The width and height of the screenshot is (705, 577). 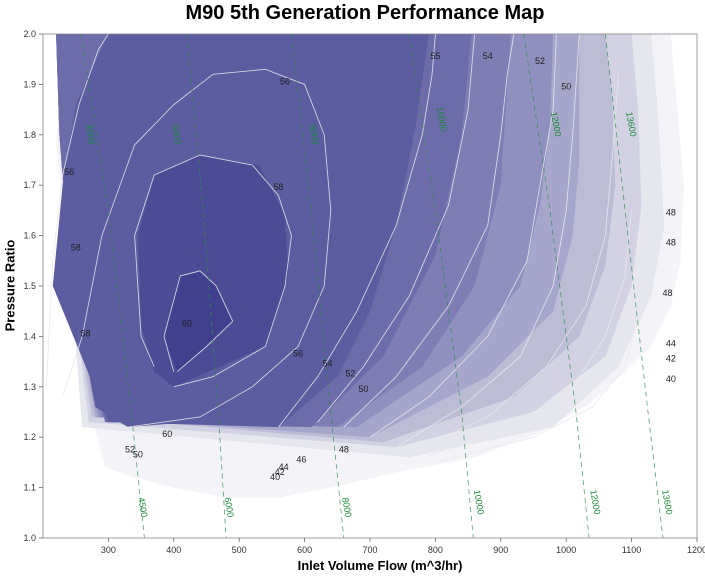 What do you see at coordinates (631, 550) in the screenshot?
I see `x-tick-label: 1100` at bounding box center [631, 550].